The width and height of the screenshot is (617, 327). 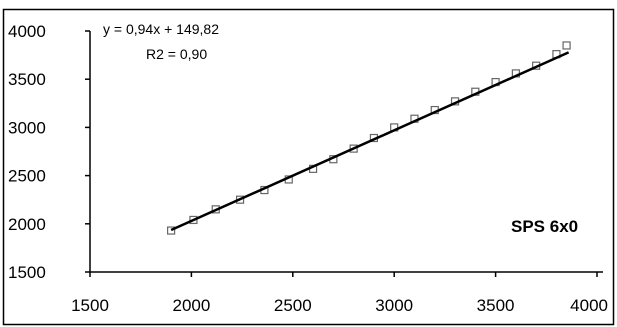 I want to click on x-tick-label: 3500, so click(x=496, y=305).